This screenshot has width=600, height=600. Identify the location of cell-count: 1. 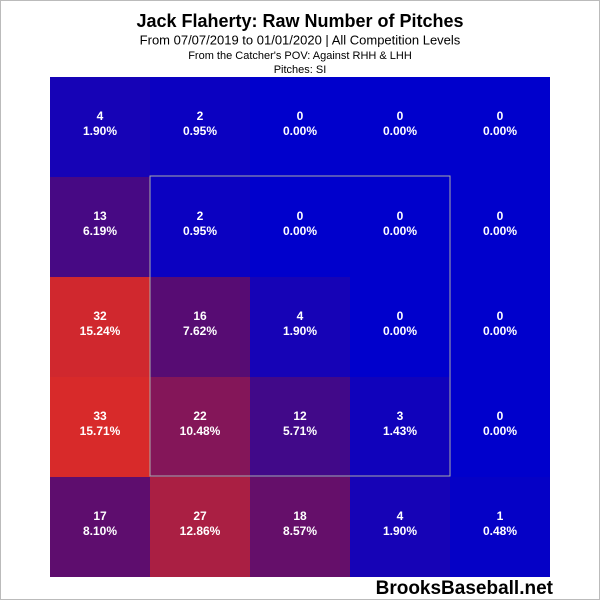
(500, 516).